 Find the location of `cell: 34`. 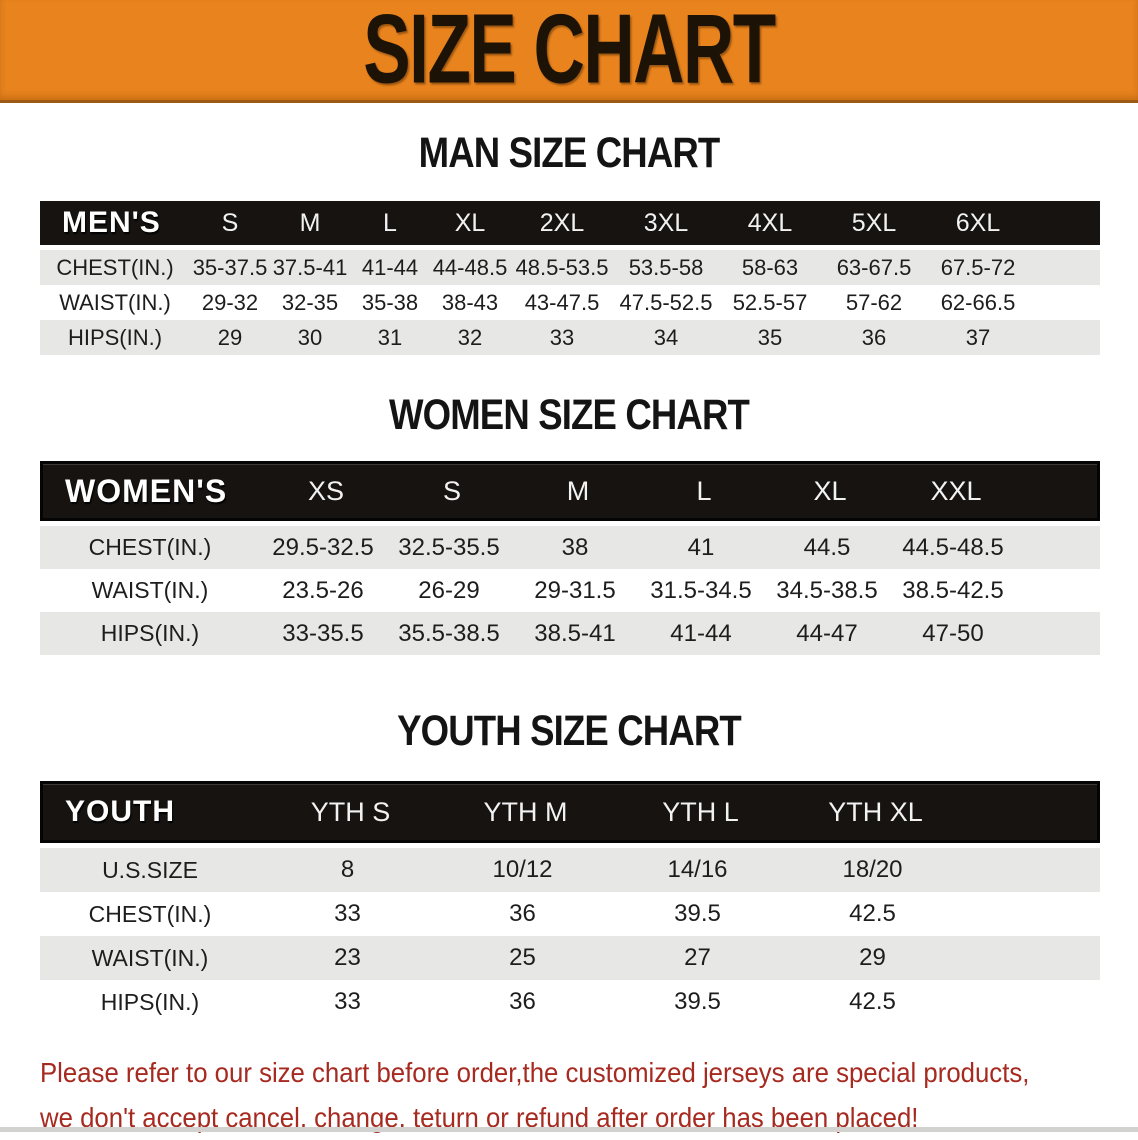

cell: 34 is located at coordinates (666, 337).